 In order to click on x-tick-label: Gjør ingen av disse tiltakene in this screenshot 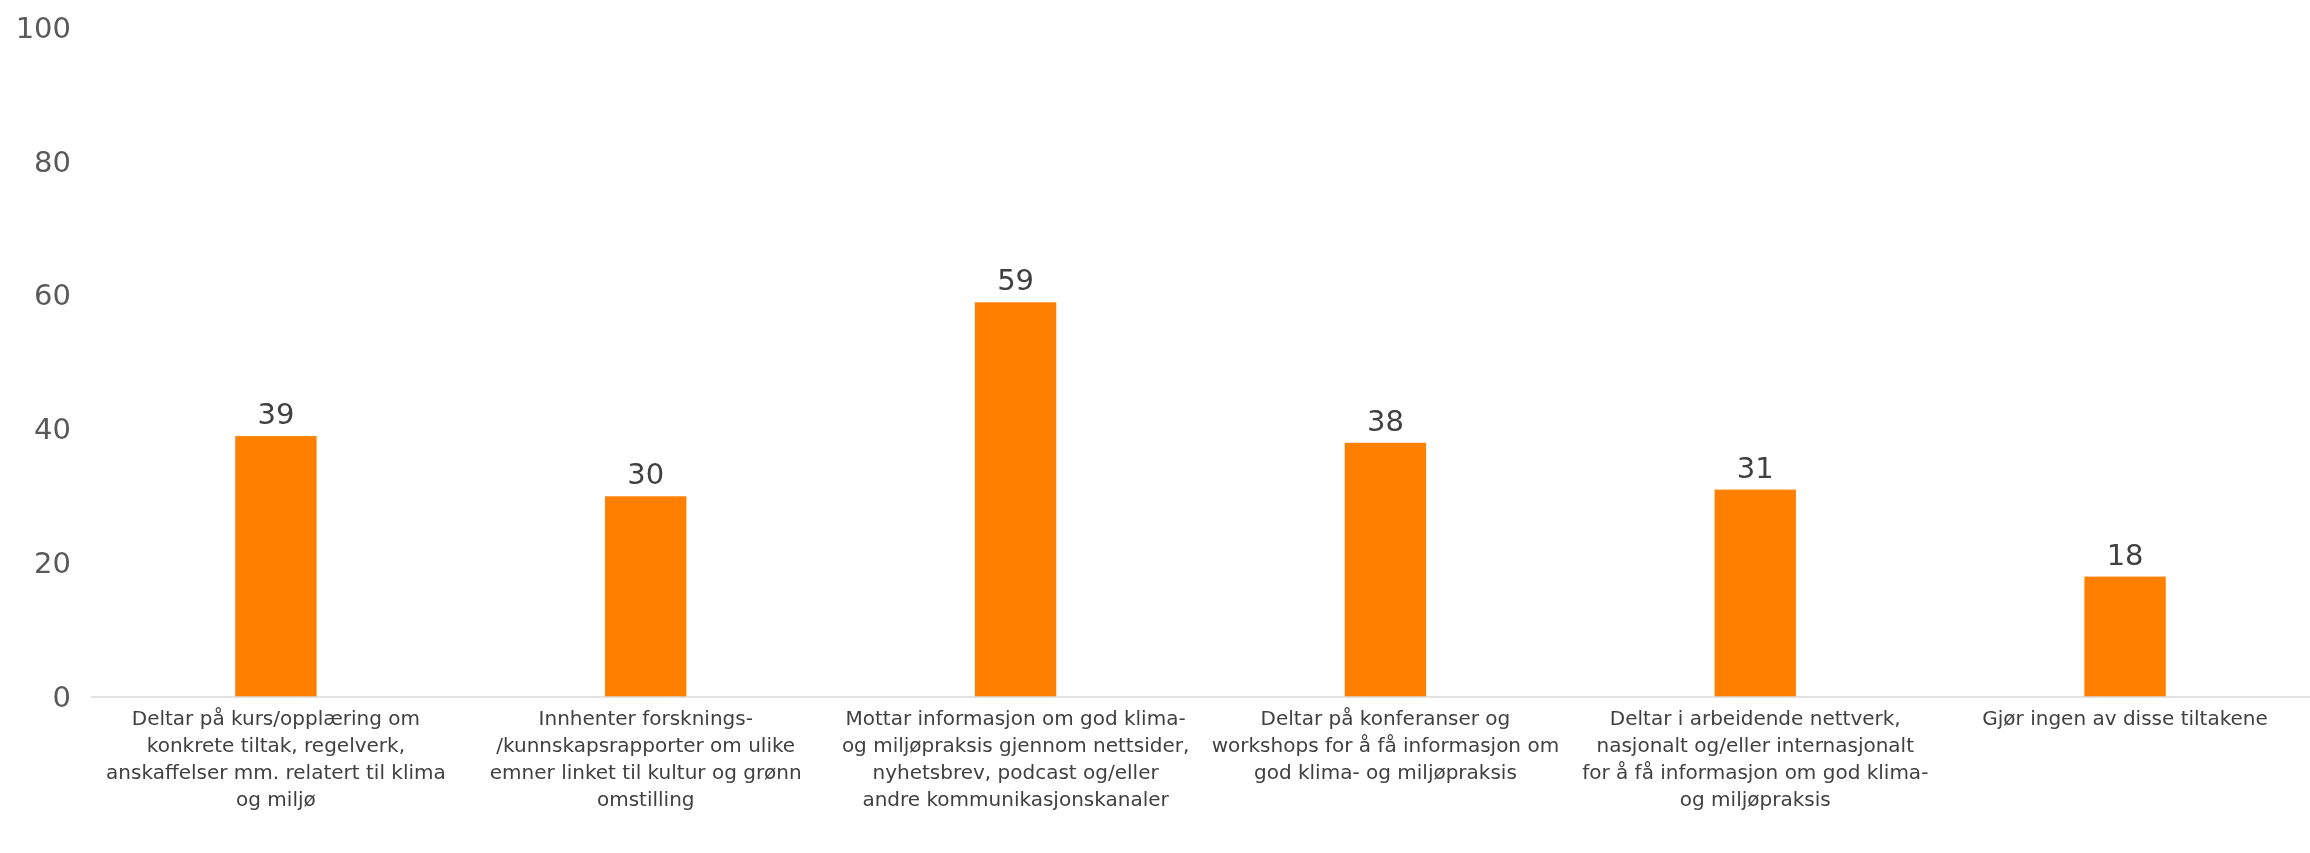, I will do `click(2125, 718)`.